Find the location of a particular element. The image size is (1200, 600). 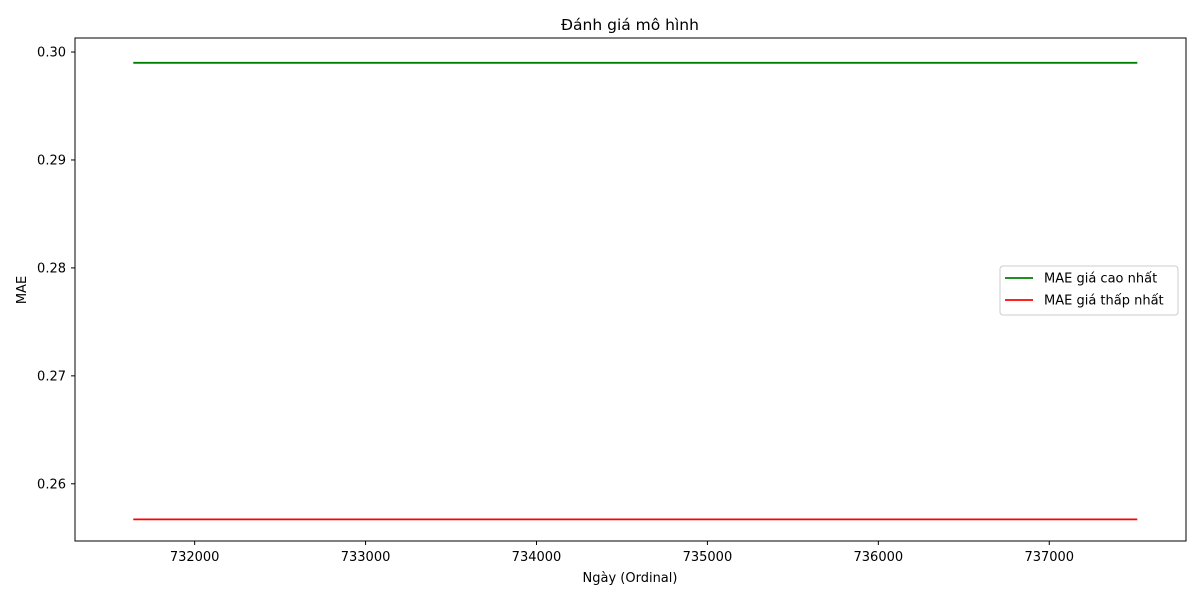

y-tick-label: 0.30 is located at coordinates (51, 53).